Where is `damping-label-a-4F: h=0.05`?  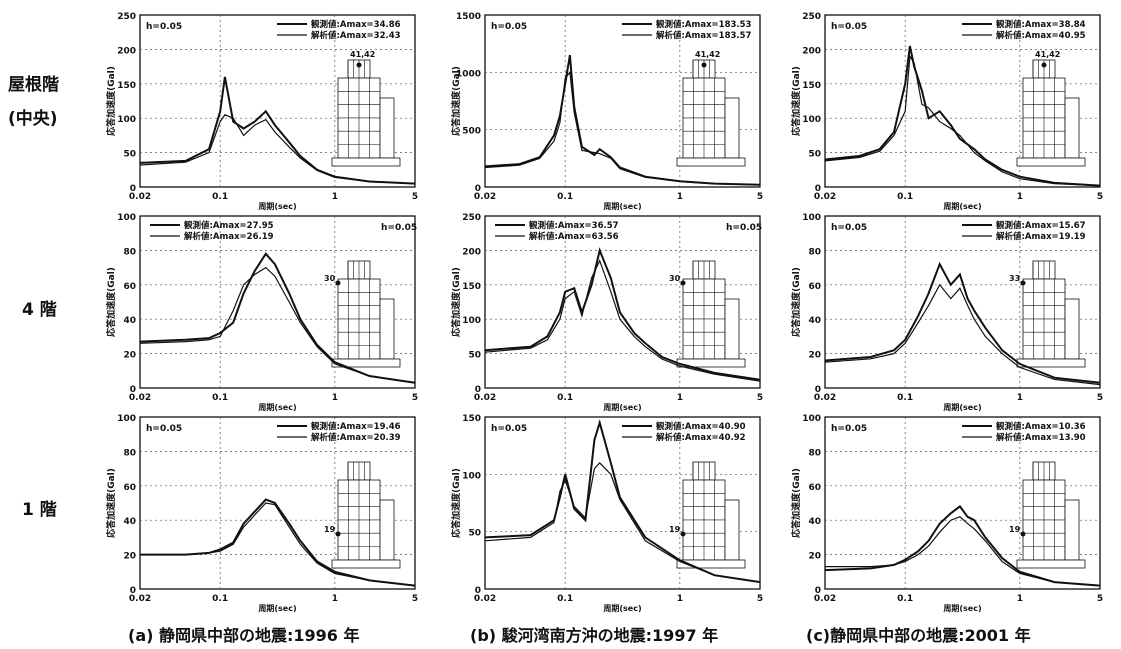
damping-label-a-4F: h=0.05 is located at coordinates (399, 228).